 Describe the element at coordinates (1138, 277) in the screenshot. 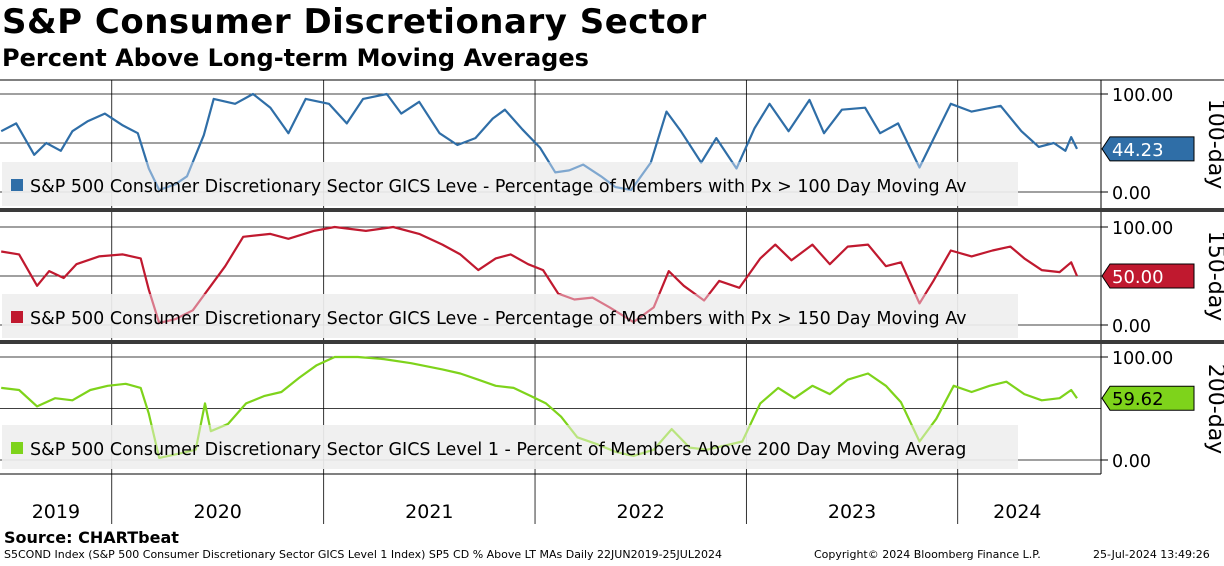

I see `last-value-label: 50.00` at that location.